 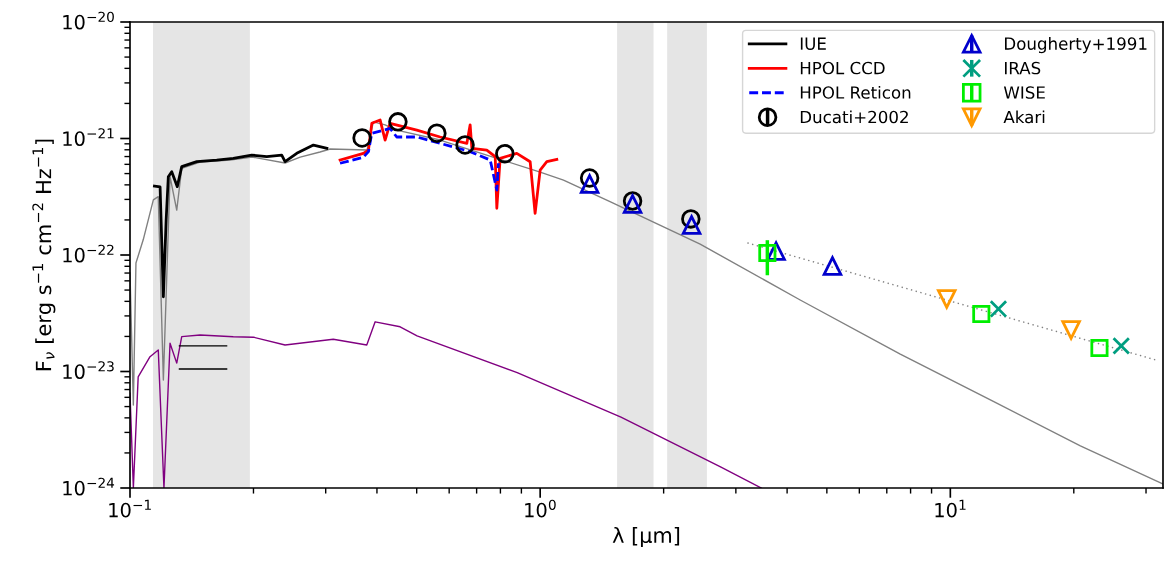 What do you see at coordinates (855, 92) in the screenshot?
I see `legend-label: HPOL Reticon` at bounding box center [855, 92].